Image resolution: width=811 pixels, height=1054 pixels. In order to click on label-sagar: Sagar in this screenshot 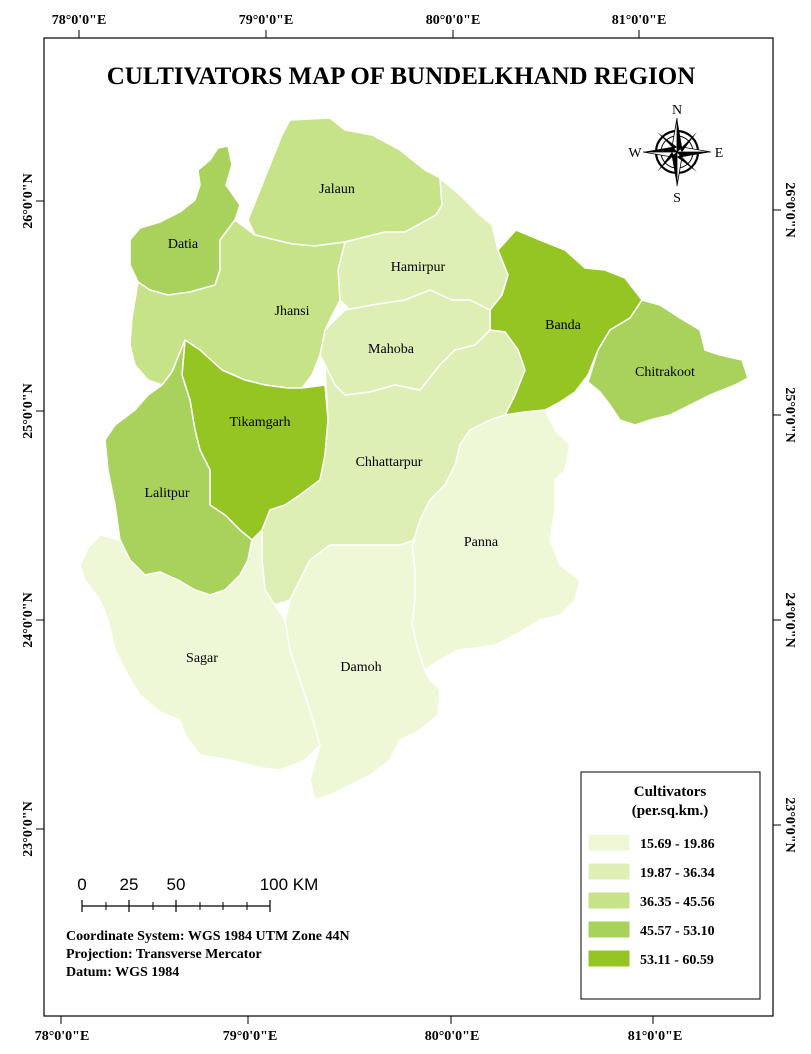, I will do `click(202, 658)`.